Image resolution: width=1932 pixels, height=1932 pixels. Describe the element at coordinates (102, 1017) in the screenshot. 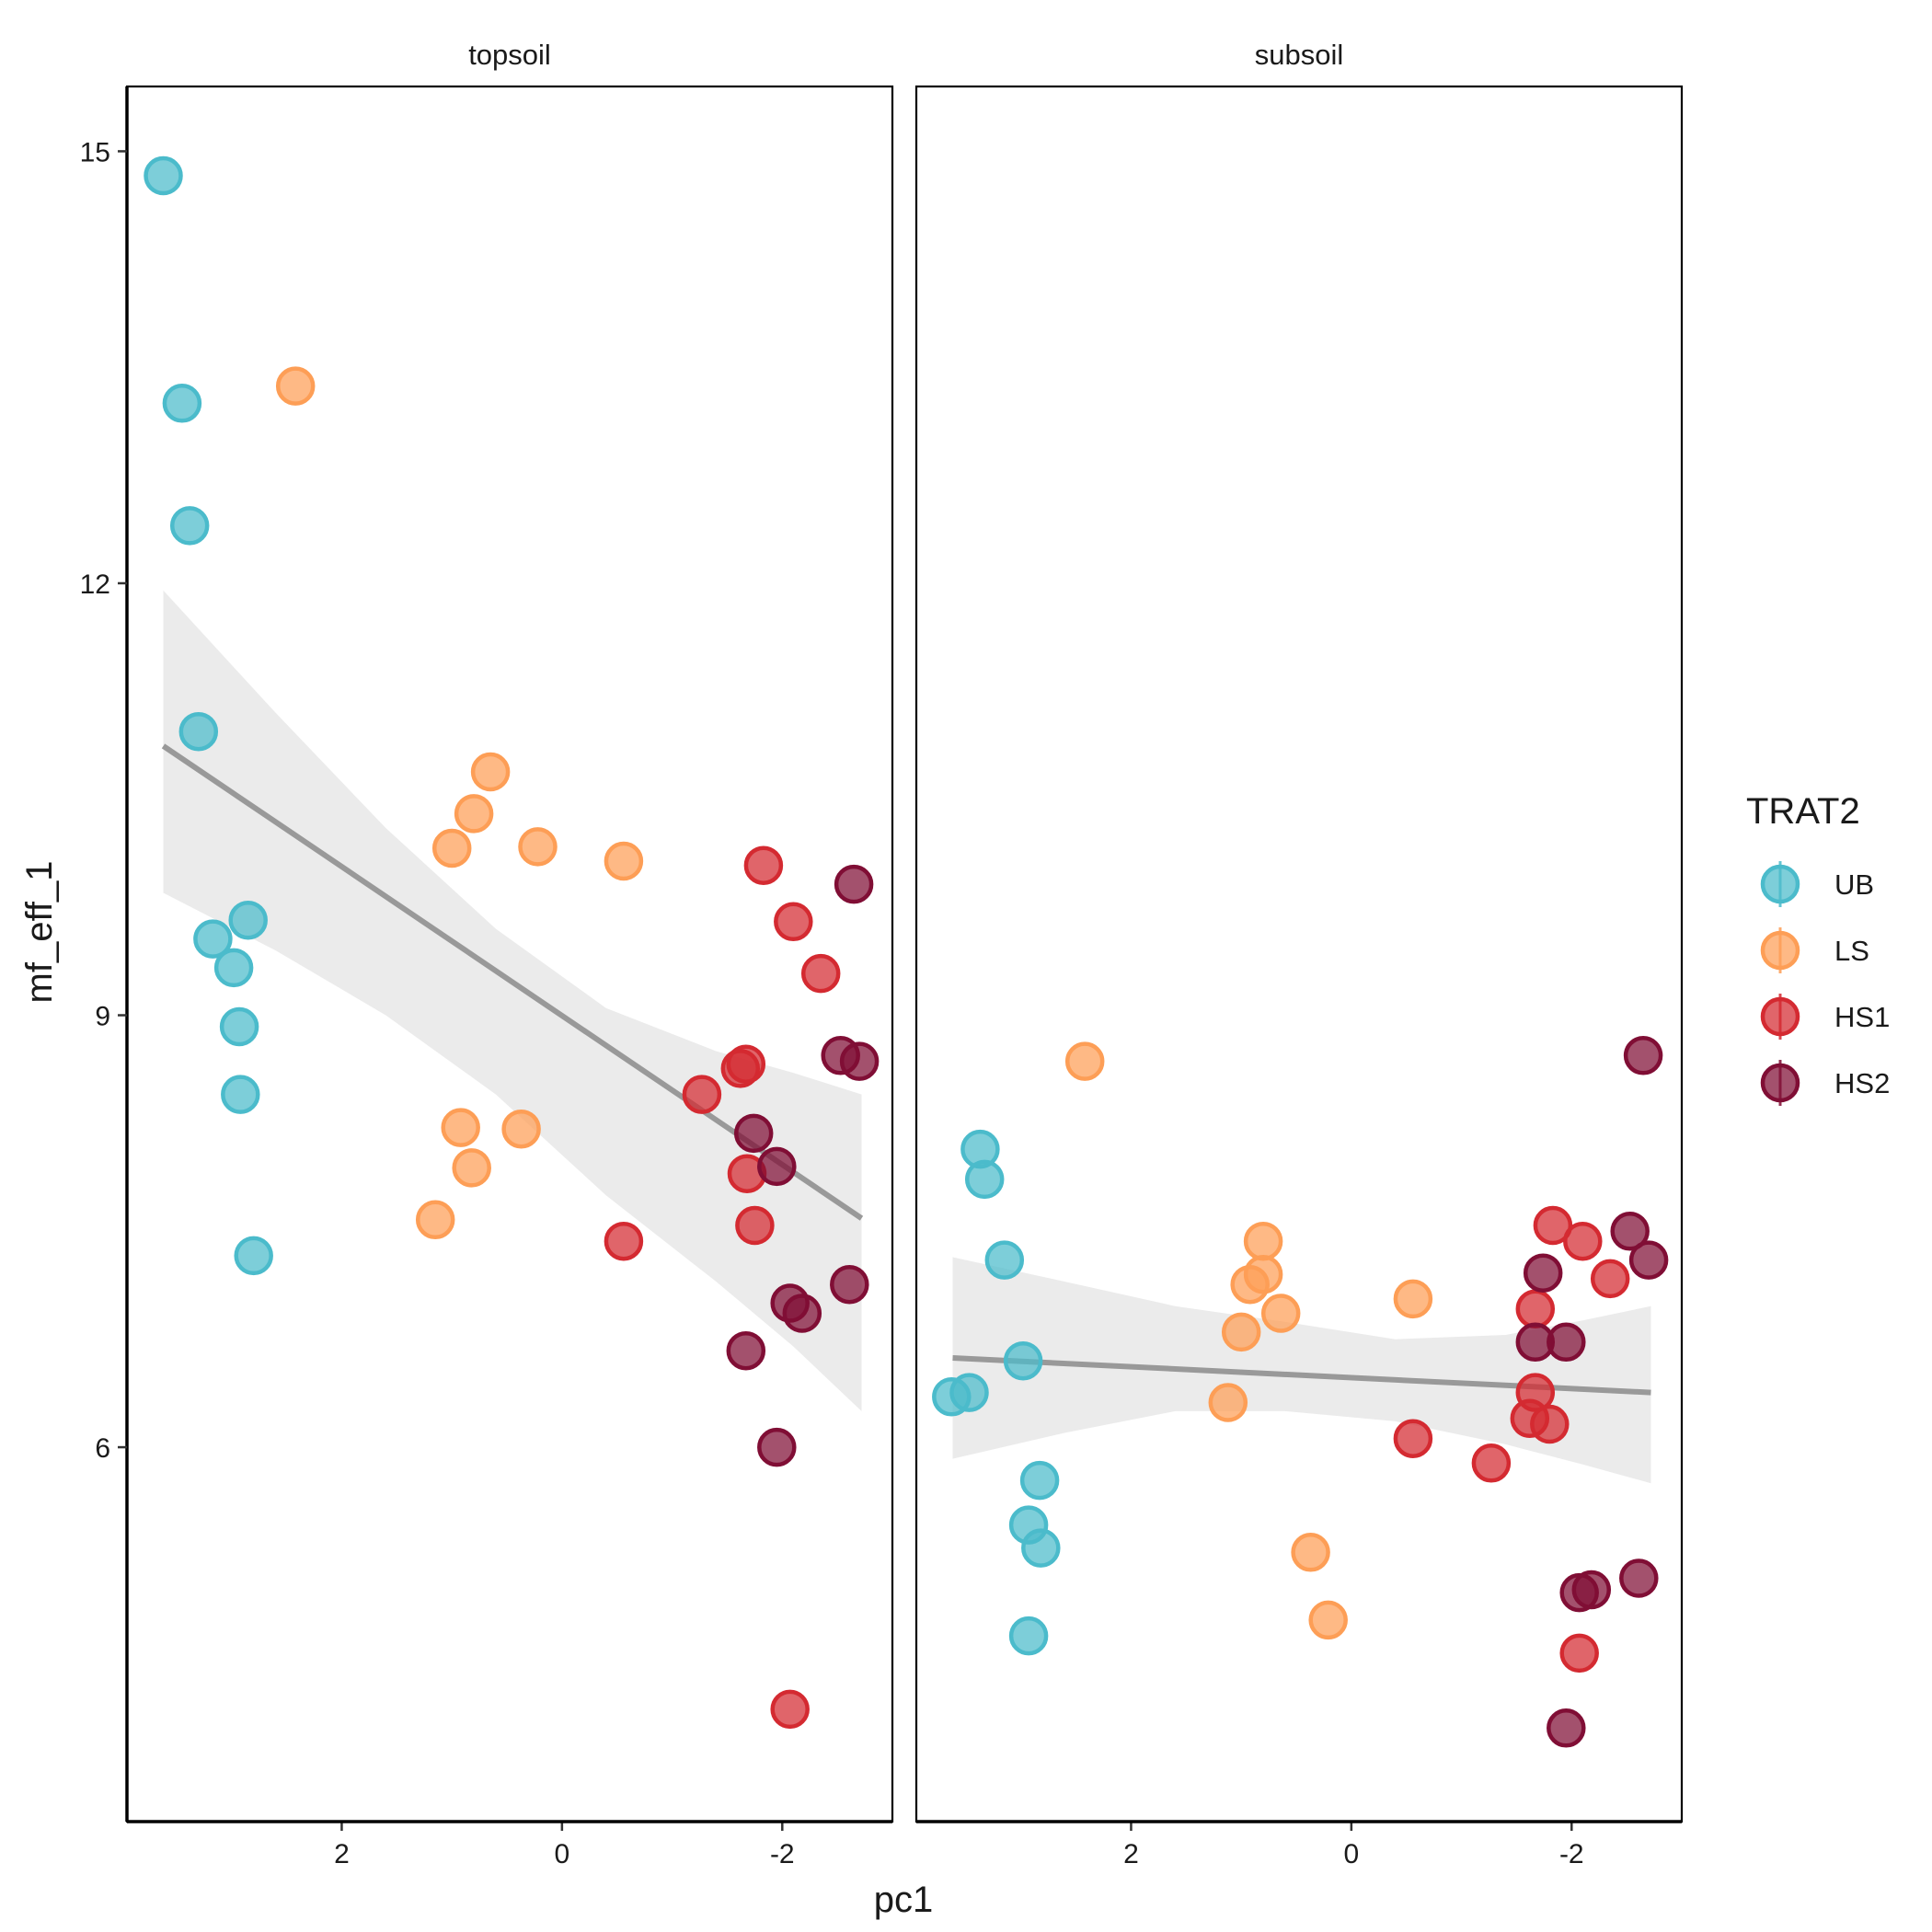

I see `y-tick-label: 9` at that location.